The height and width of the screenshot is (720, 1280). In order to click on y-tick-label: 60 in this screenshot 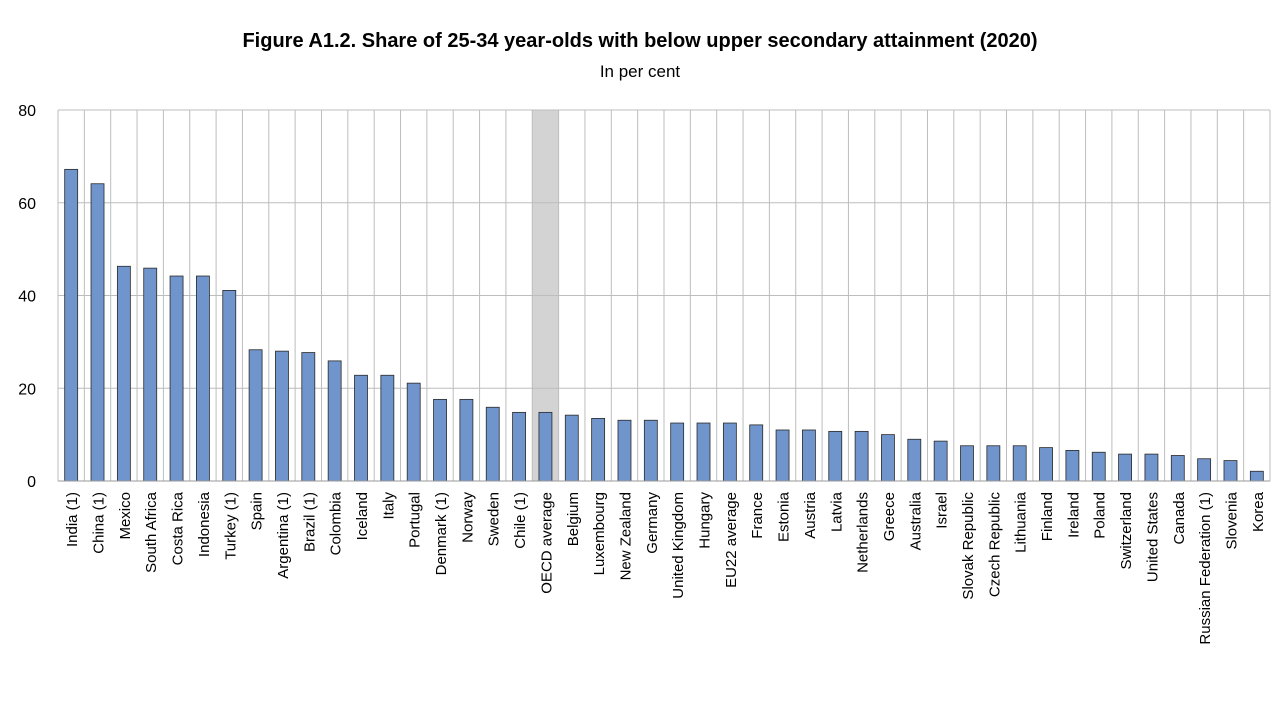, I will do `click(27, 204)`.